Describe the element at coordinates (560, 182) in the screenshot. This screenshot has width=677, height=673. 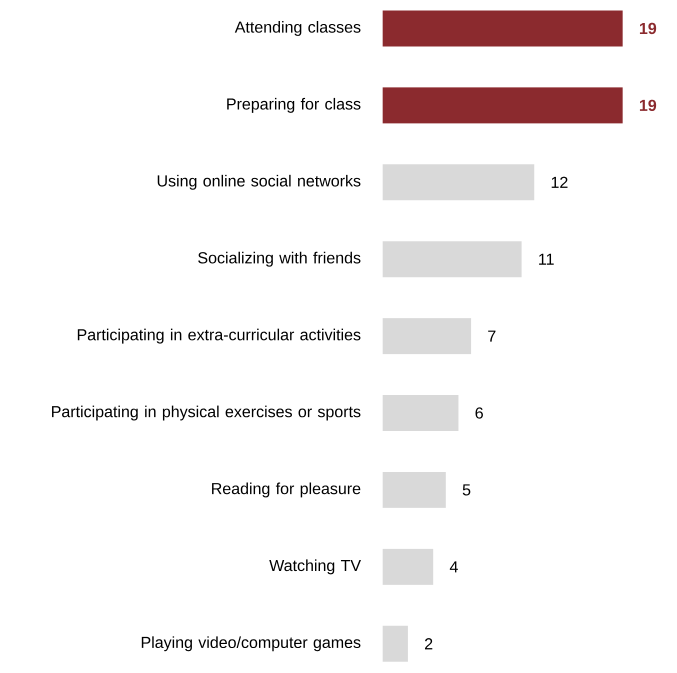
I see `data-label: 12` at that location.